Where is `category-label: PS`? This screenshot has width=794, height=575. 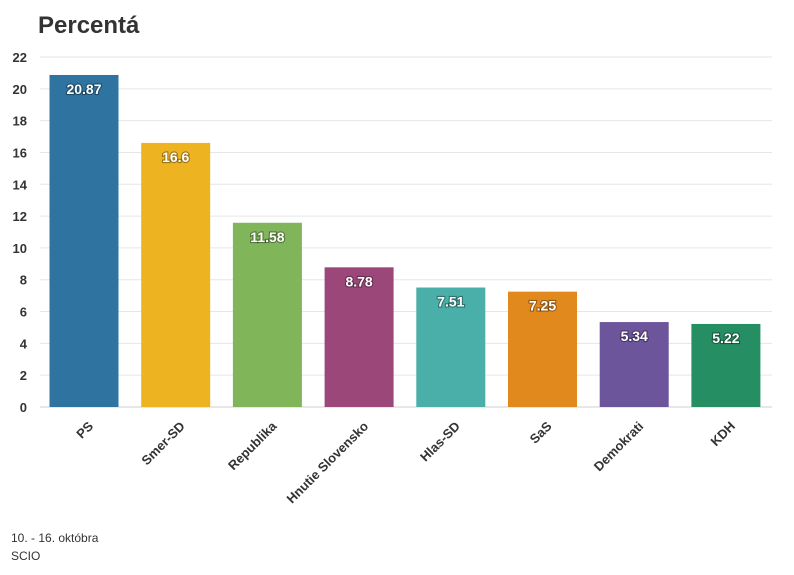 category-label: PS is located at coordinates (84, 429).